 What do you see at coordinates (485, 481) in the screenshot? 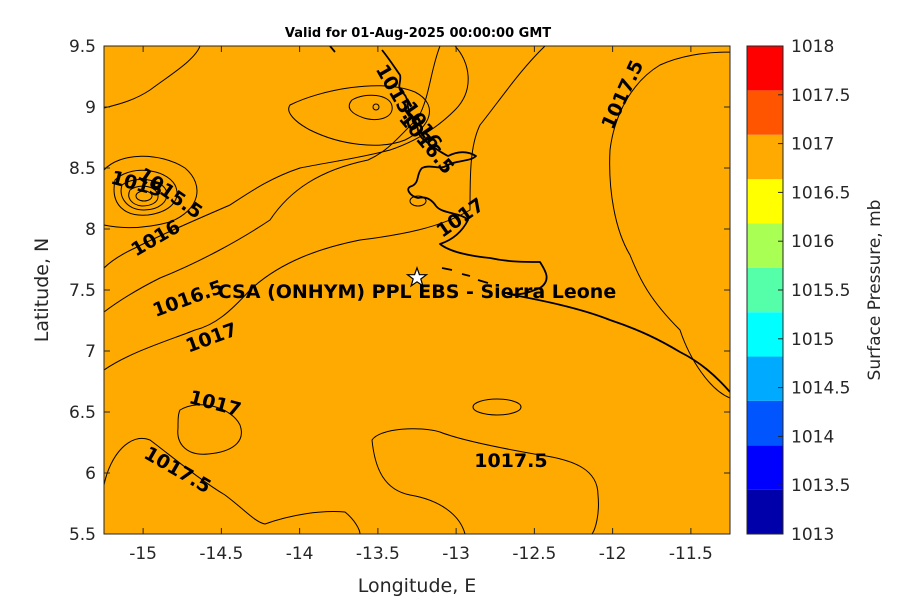
I see `field-1017-5-south` at bounding box center [485, 481].